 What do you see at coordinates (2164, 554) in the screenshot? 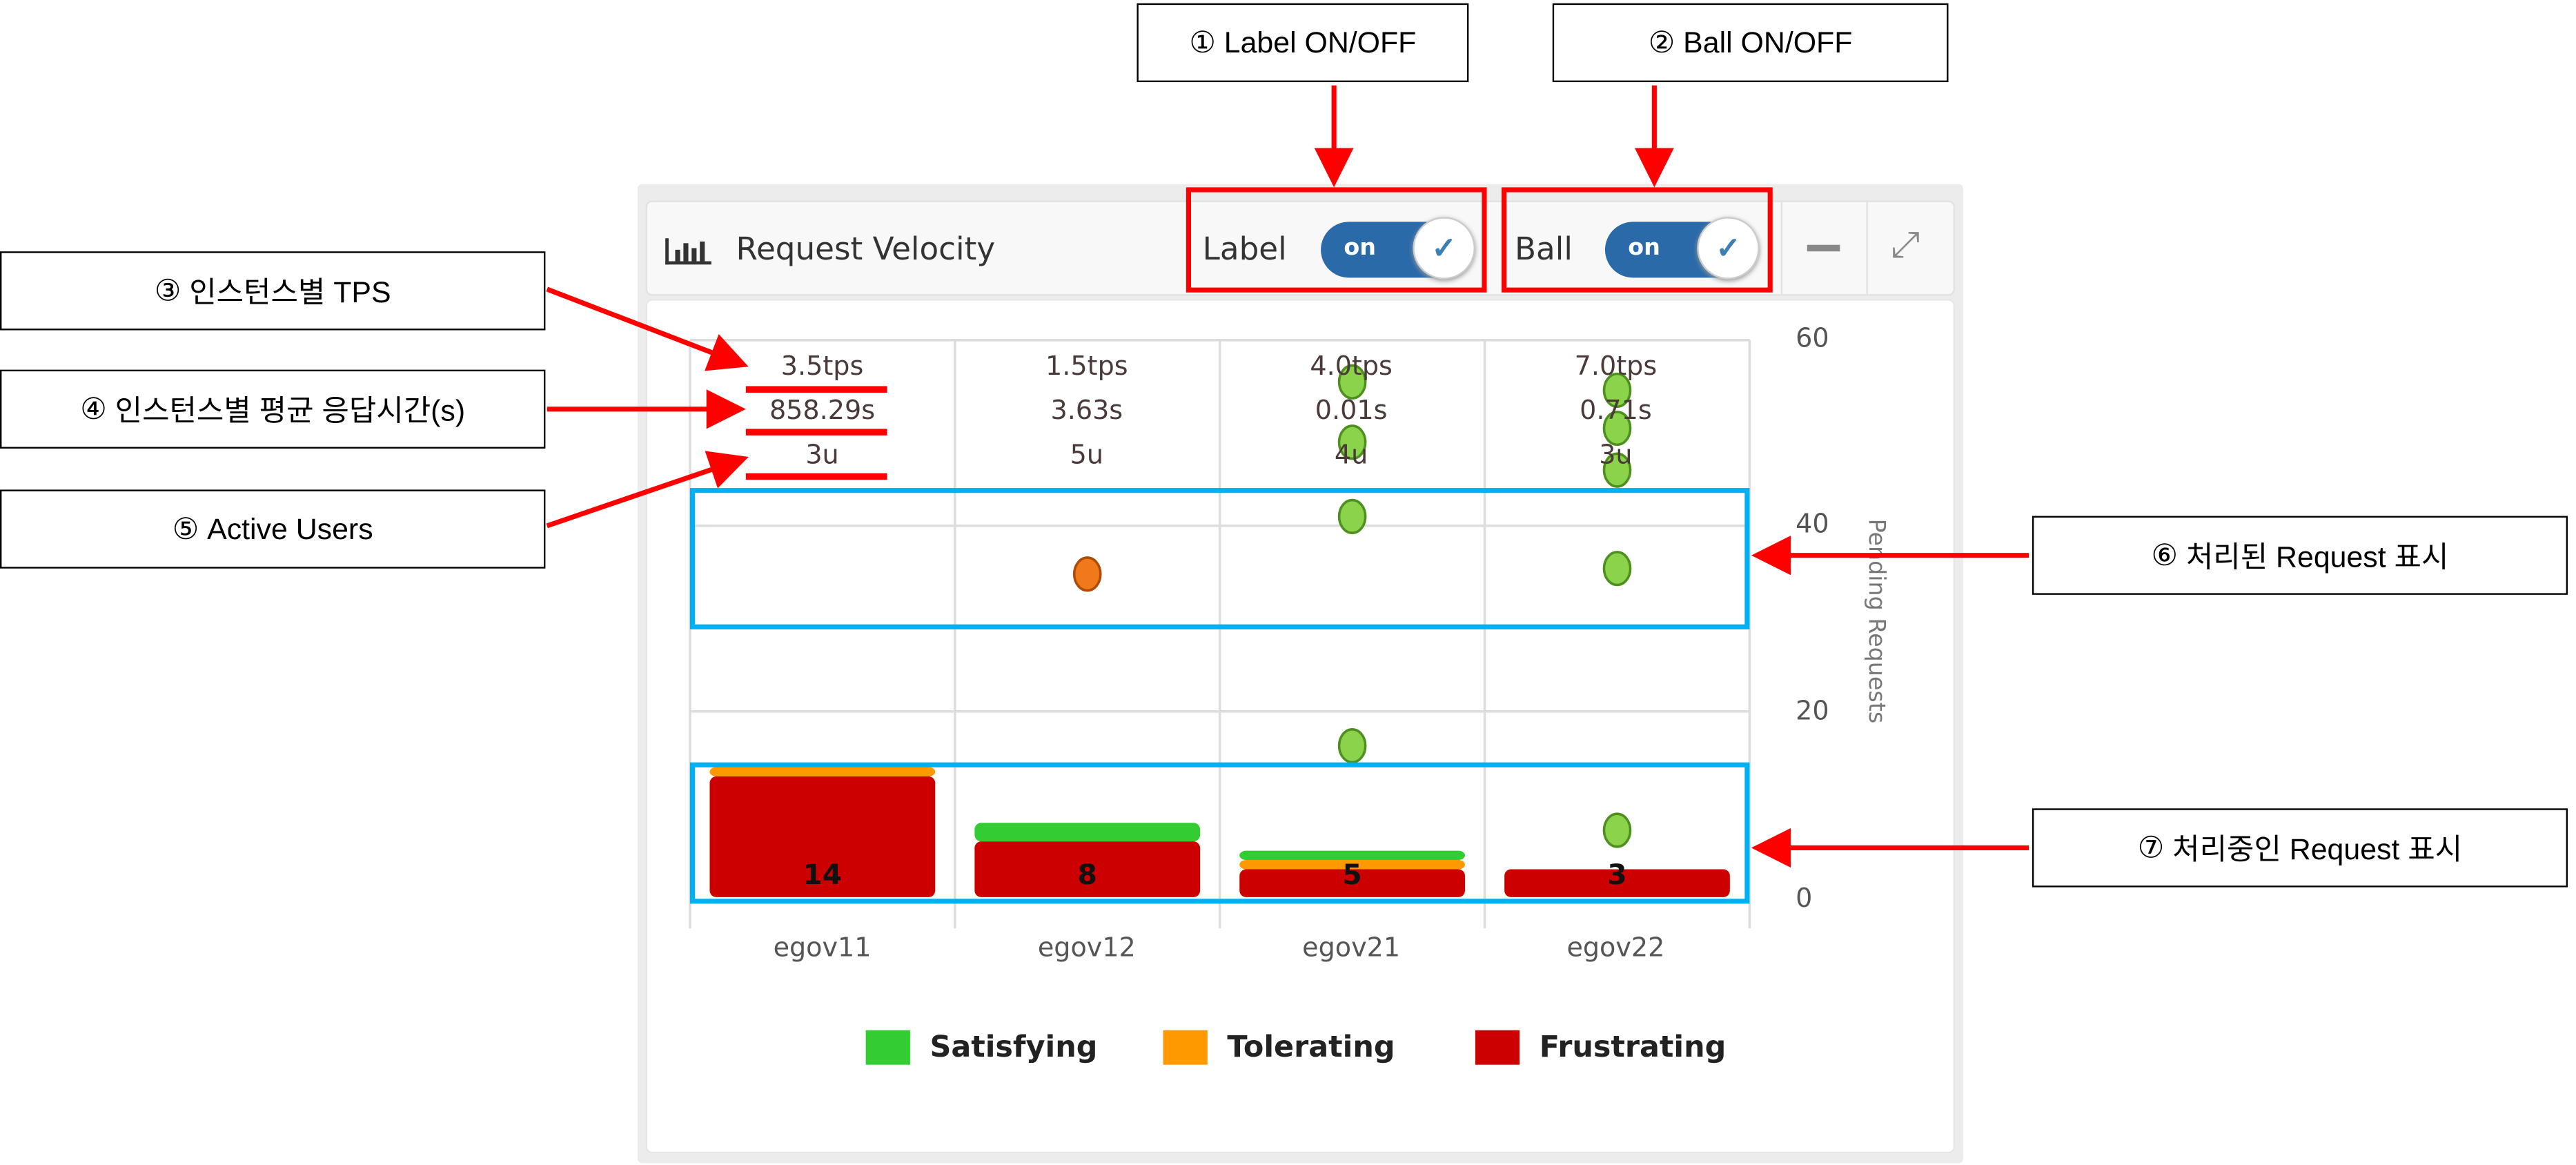
I see `note-number: ⑥` at bounding box center [2164, 554].